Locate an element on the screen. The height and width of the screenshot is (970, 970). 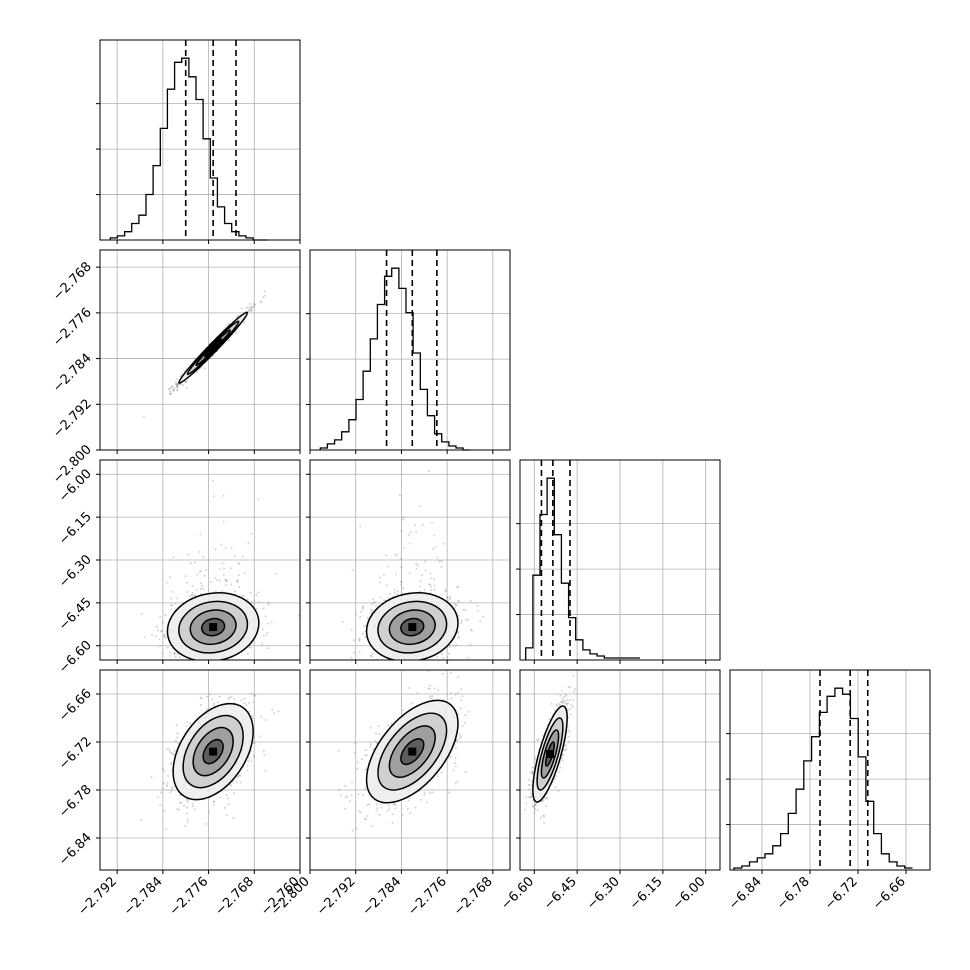
x-tick-label: −2.768 is located at coordinates (473, 896).